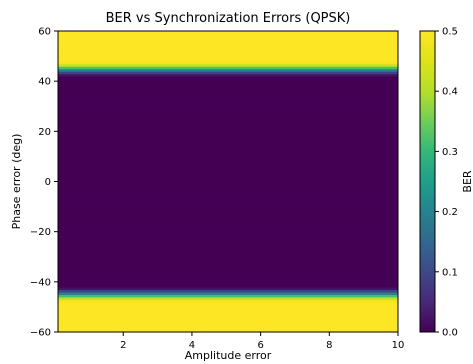 This screenshot has width=473, height=364. What do you see at coordinates (123, 345) in the screenshot?
I see `x-tick-label: 2` at bounding box center [123, 345].